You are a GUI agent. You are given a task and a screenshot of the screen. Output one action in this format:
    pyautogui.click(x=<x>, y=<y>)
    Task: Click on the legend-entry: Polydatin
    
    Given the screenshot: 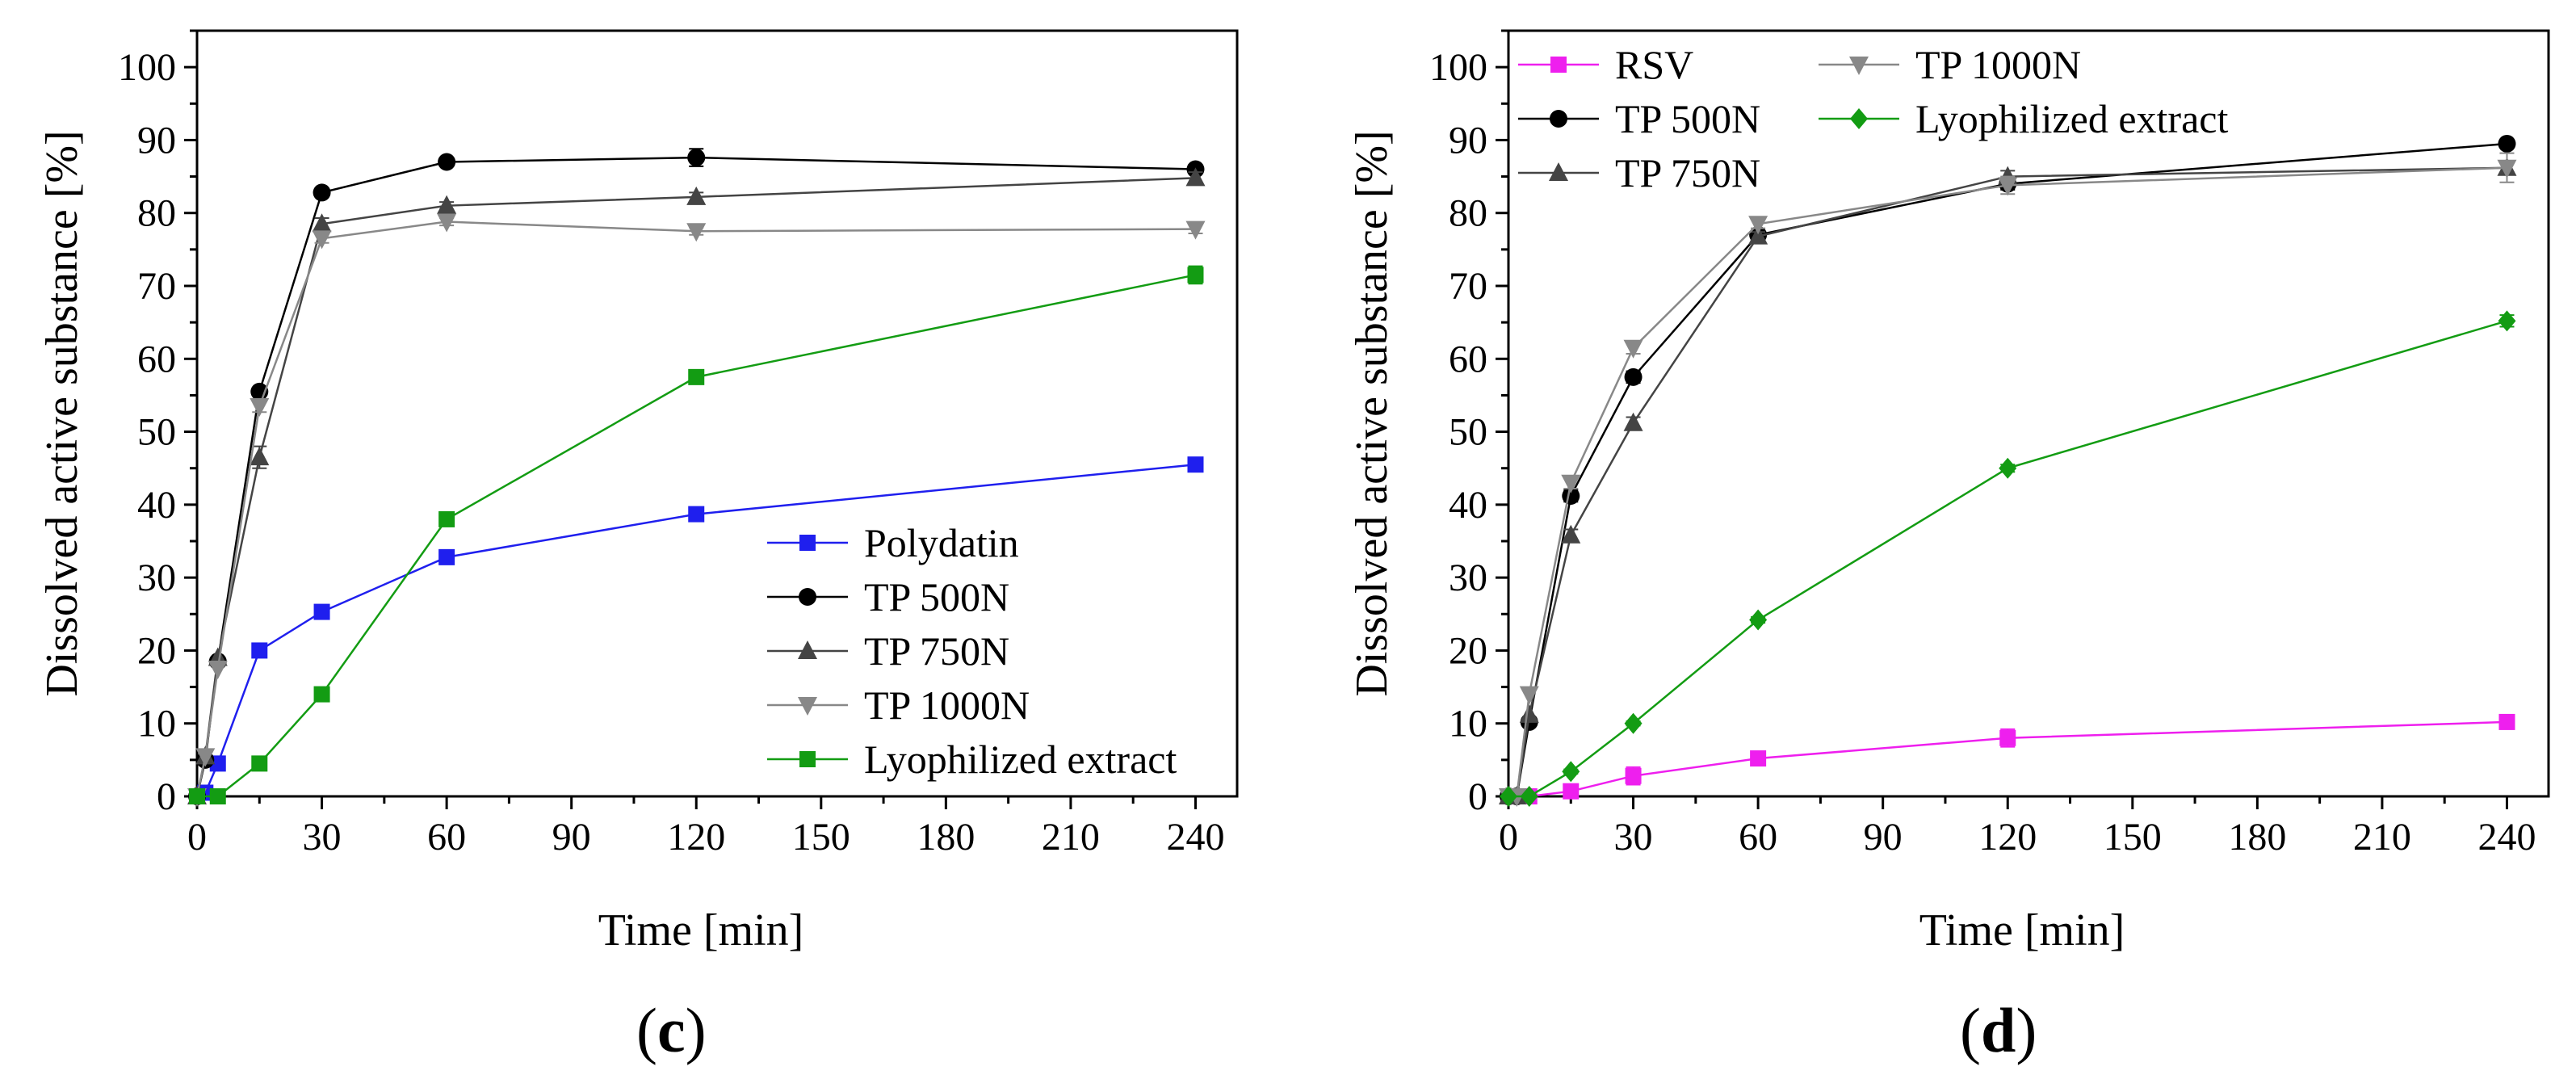 What is the action you would take?
    pyautogui.click(x=893, y=542)
    